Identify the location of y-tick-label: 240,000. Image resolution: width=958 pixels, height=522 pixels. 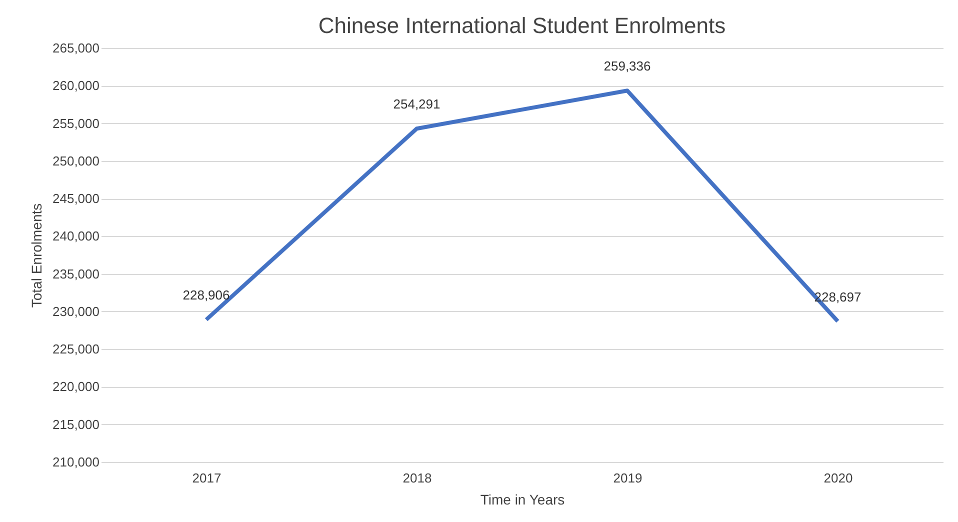
(76, 236).